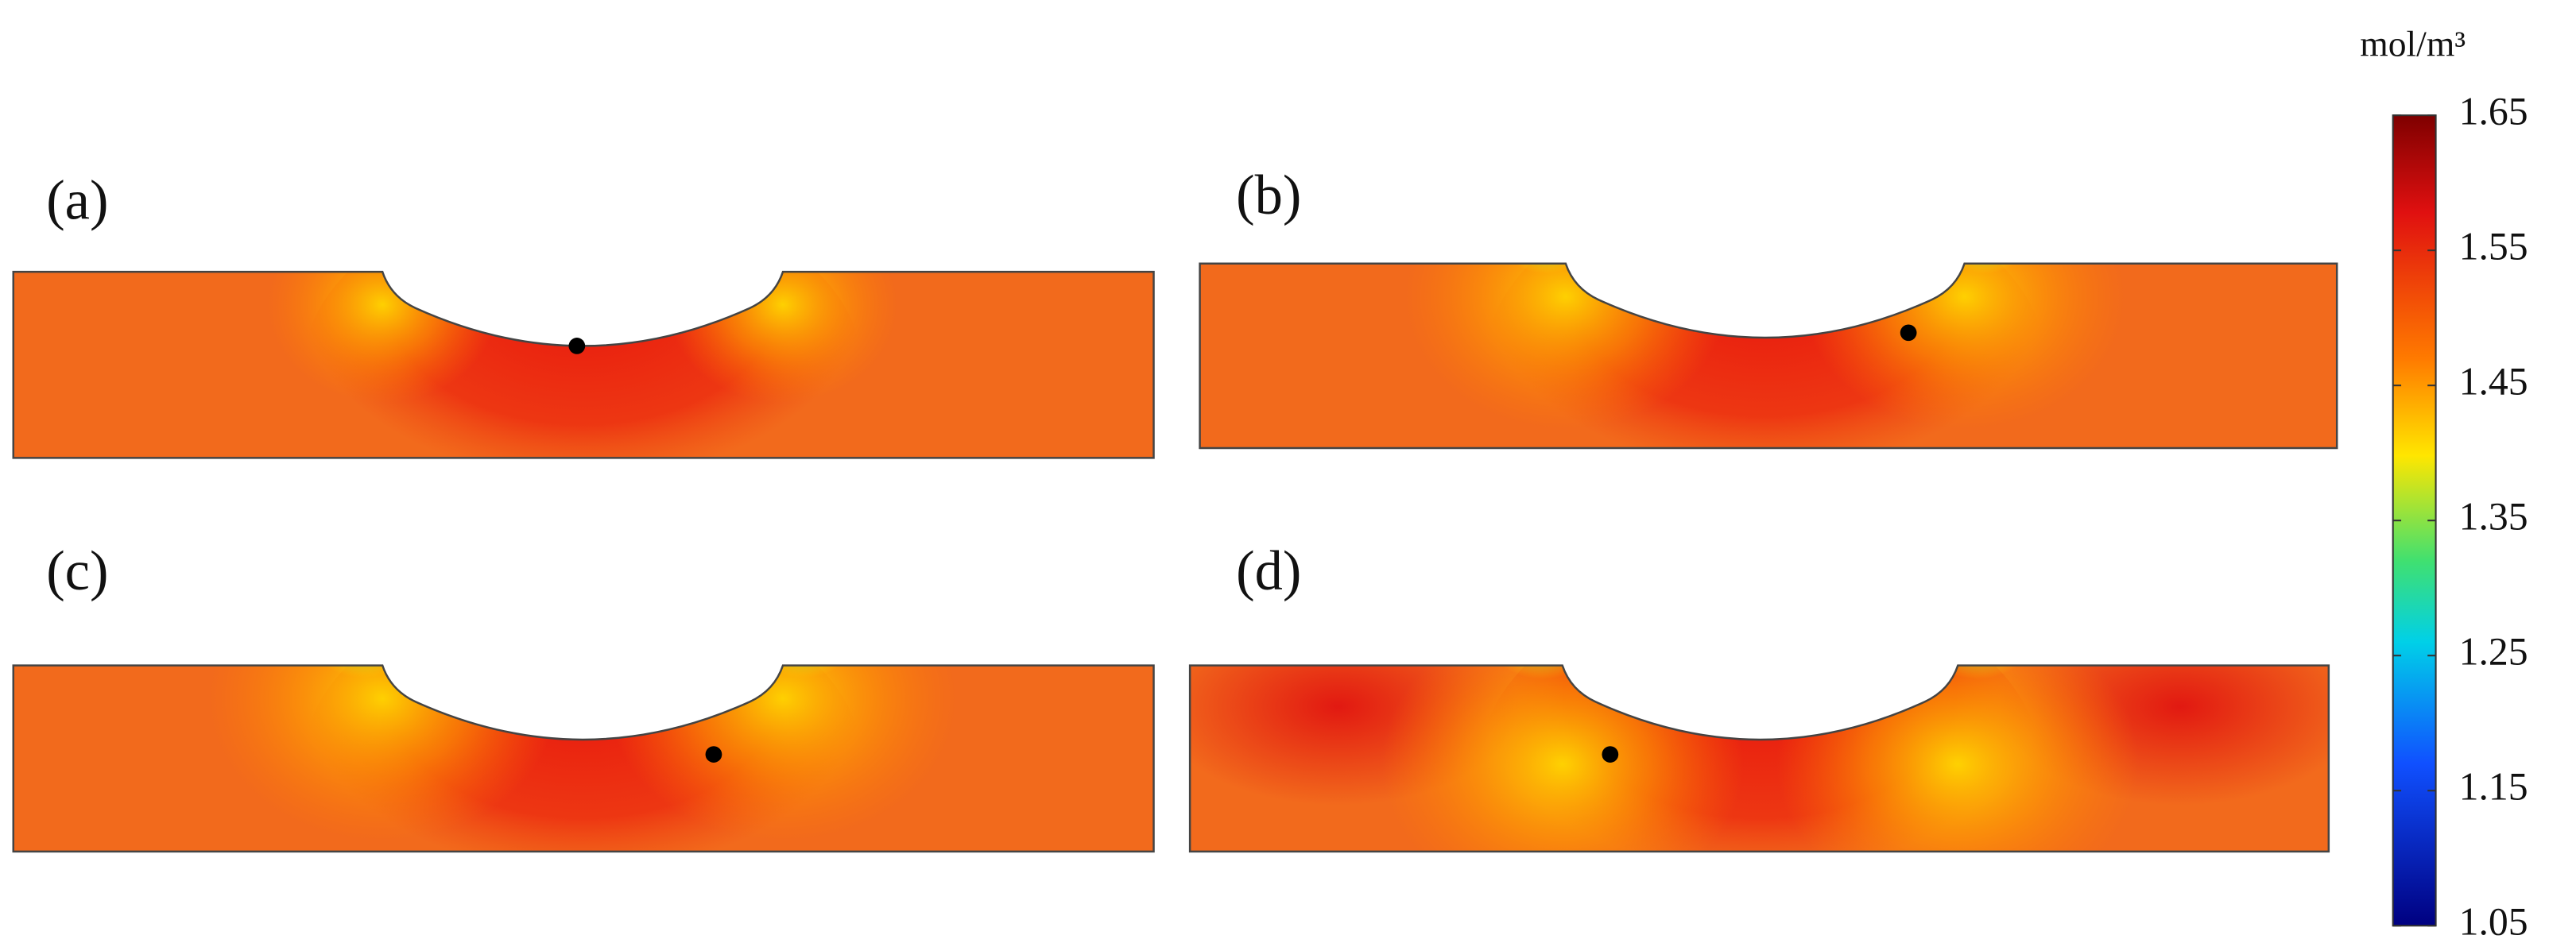  I want to click on colorbar-tick-label: 1.05, so click(2493, 921).